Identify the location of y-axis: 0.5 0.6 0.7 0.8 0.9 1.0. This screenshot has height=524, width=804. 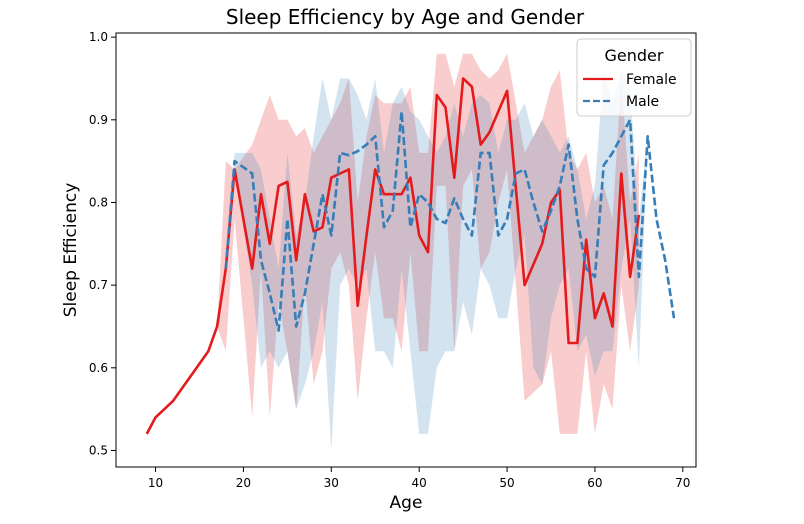
(102, 243).